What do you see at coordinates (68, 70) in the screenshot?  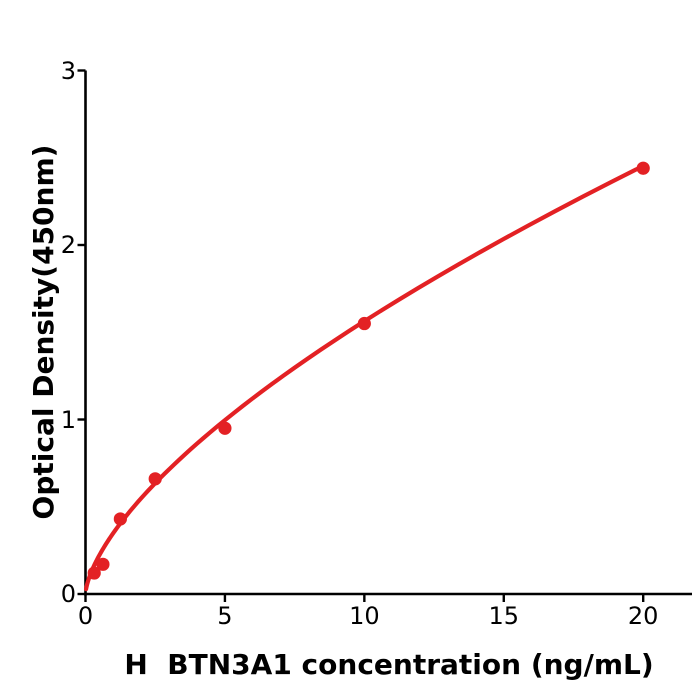 I see `y-tick-label: 3` at bounding box center [68, 70].